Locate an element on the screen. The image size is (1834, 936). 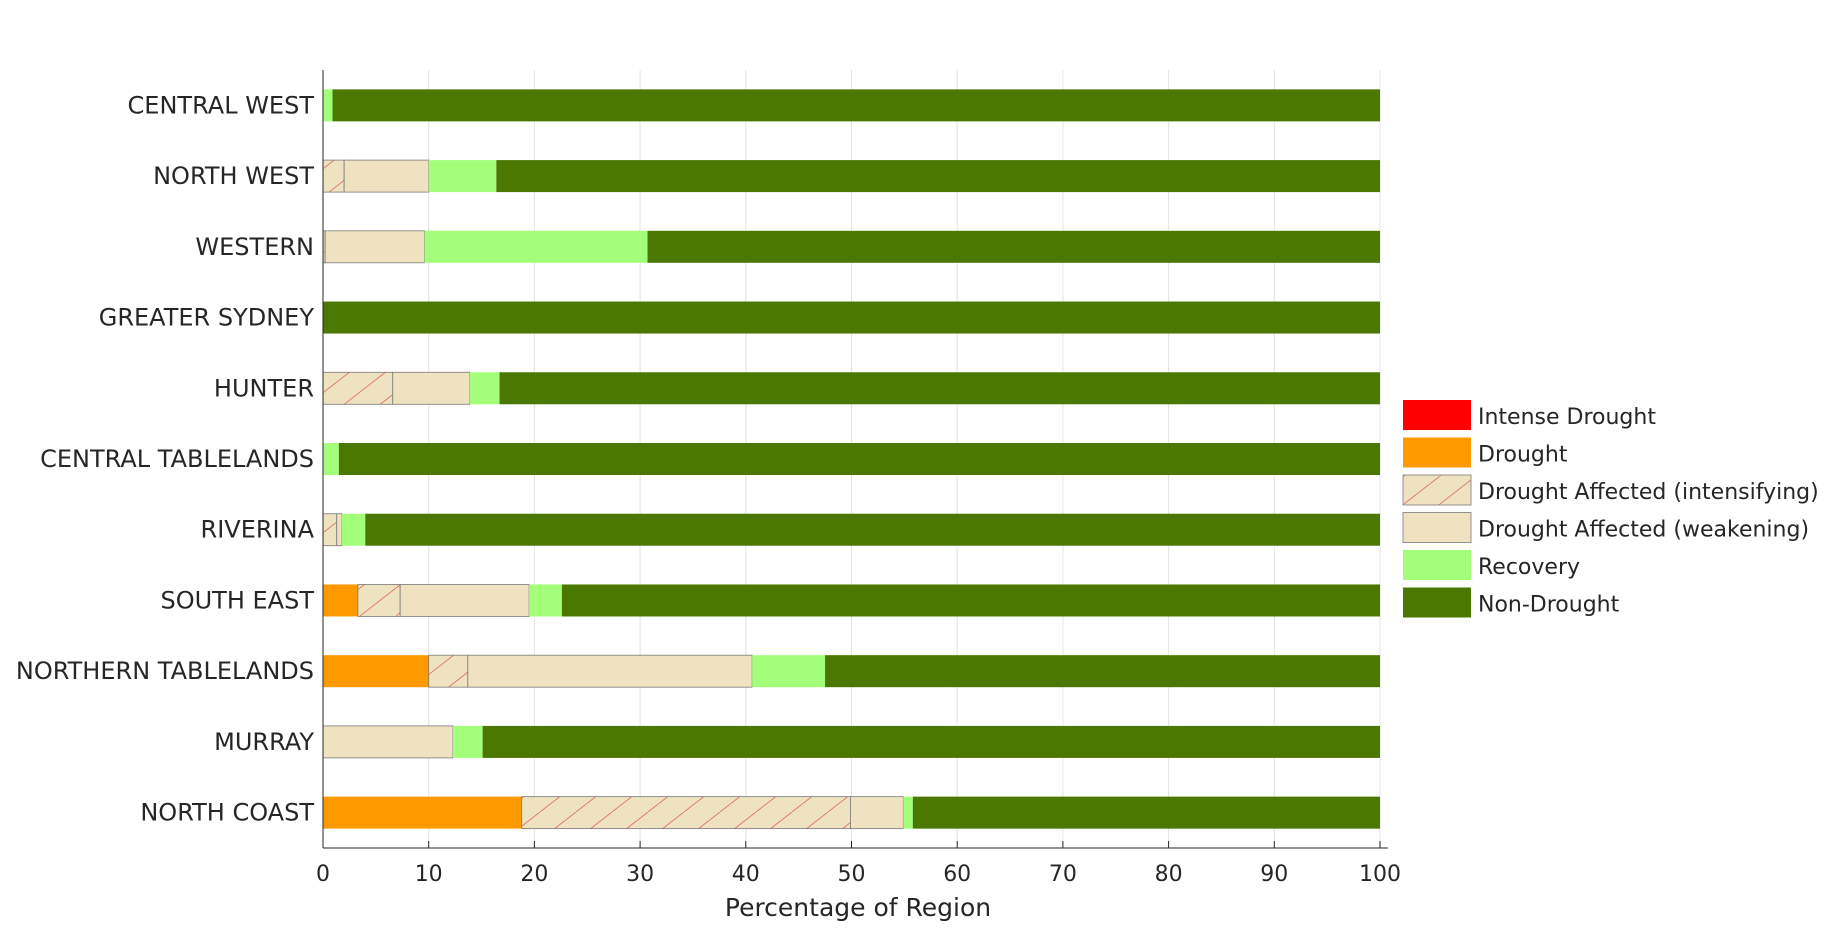
bar-north-west-recovery is located at coordinates (462, 176).